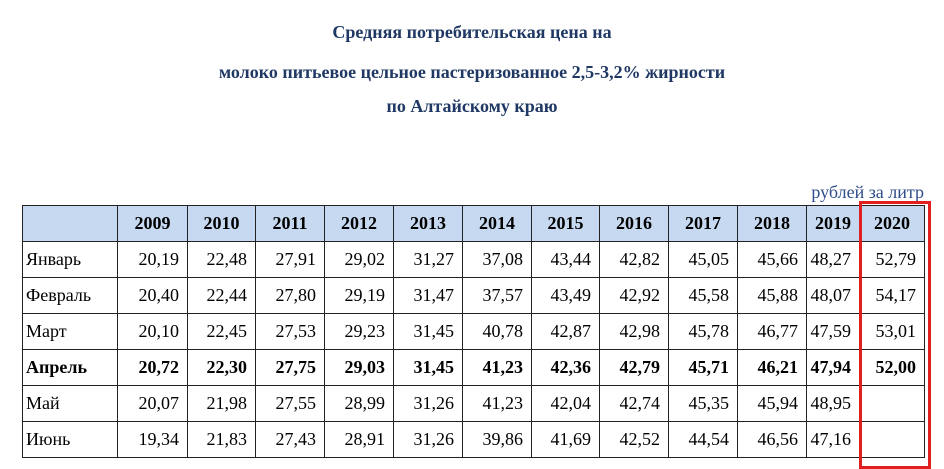 This screenshot has height=469, width=944. I want to click on price-cell: 22,45, so click(221, 331).